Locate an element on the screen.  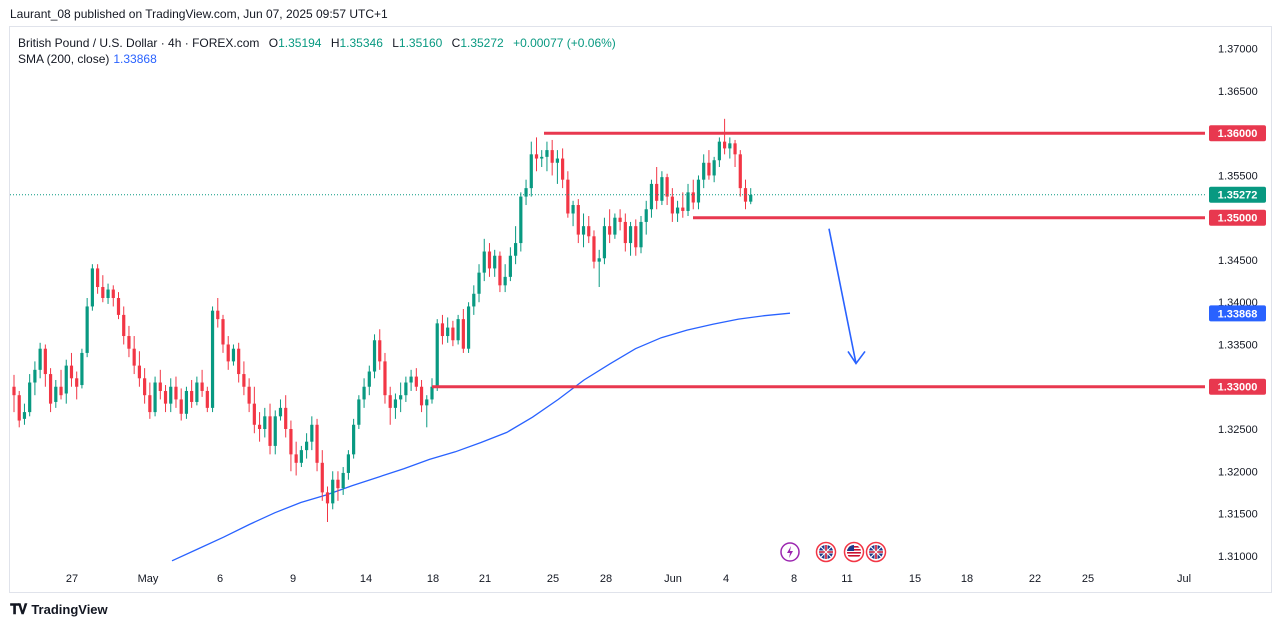
us-flag-event-icon is located at coordinates (854, 552).